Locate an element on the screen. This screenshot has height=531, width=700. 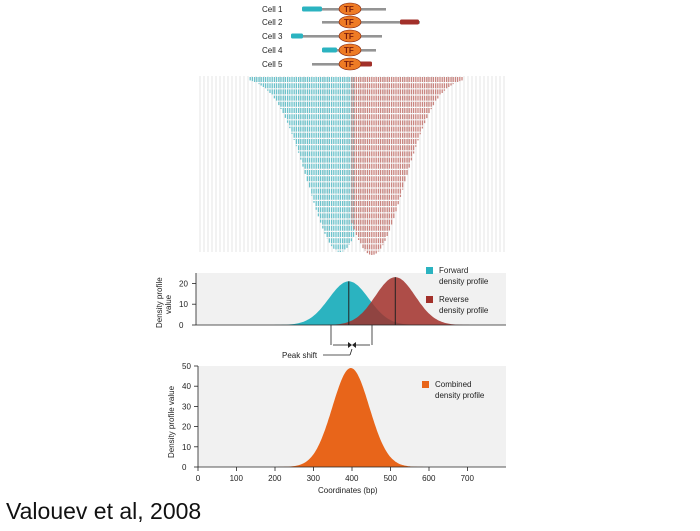
cell-label: Cell 5 is located at coordinates (272, 64).